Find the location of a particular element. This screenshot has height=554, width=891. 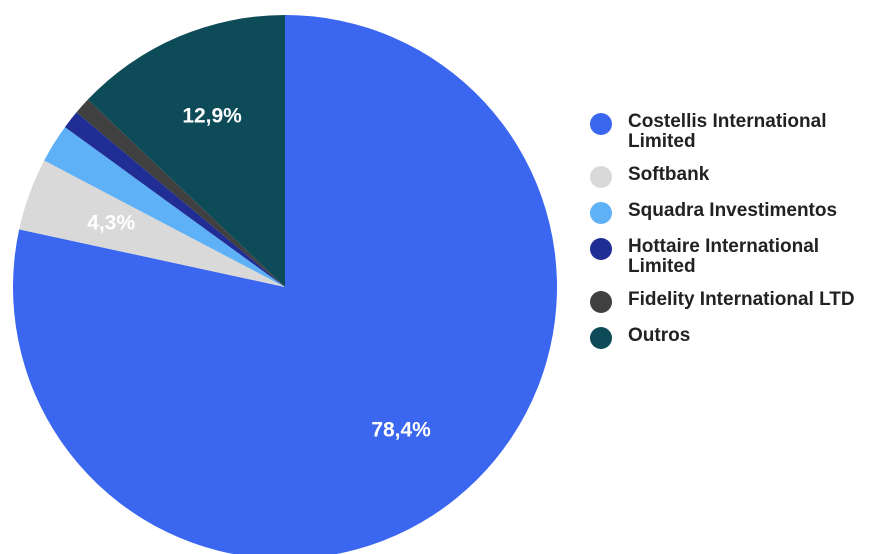

legend-label: Fidelity International LTD is located at coordinates (741, 299).